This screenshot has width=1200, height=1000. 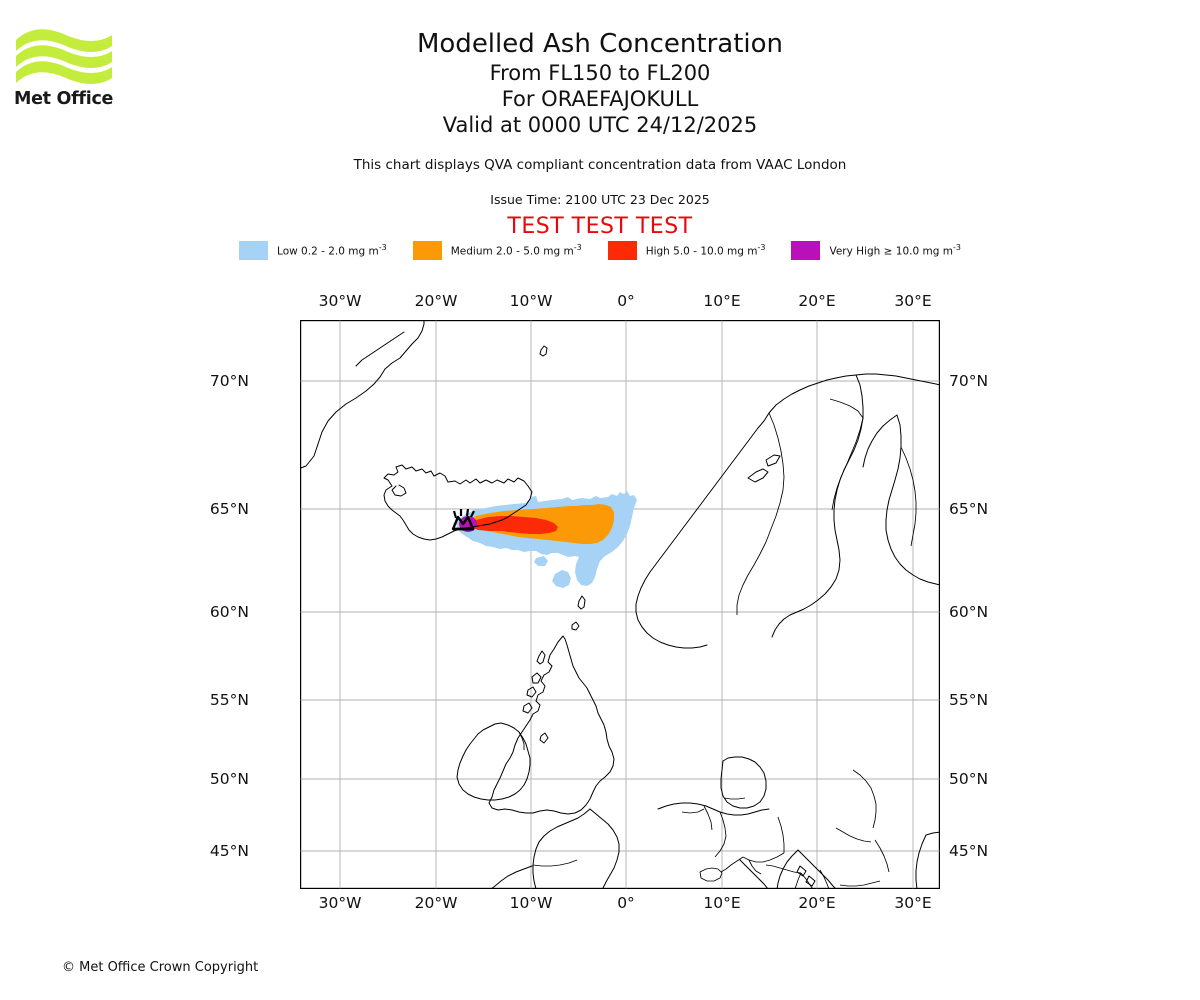 What do you see at coordinates (527, 708) in the screenshot?
I see `coastline-islay` at bounding box center [527, 708].